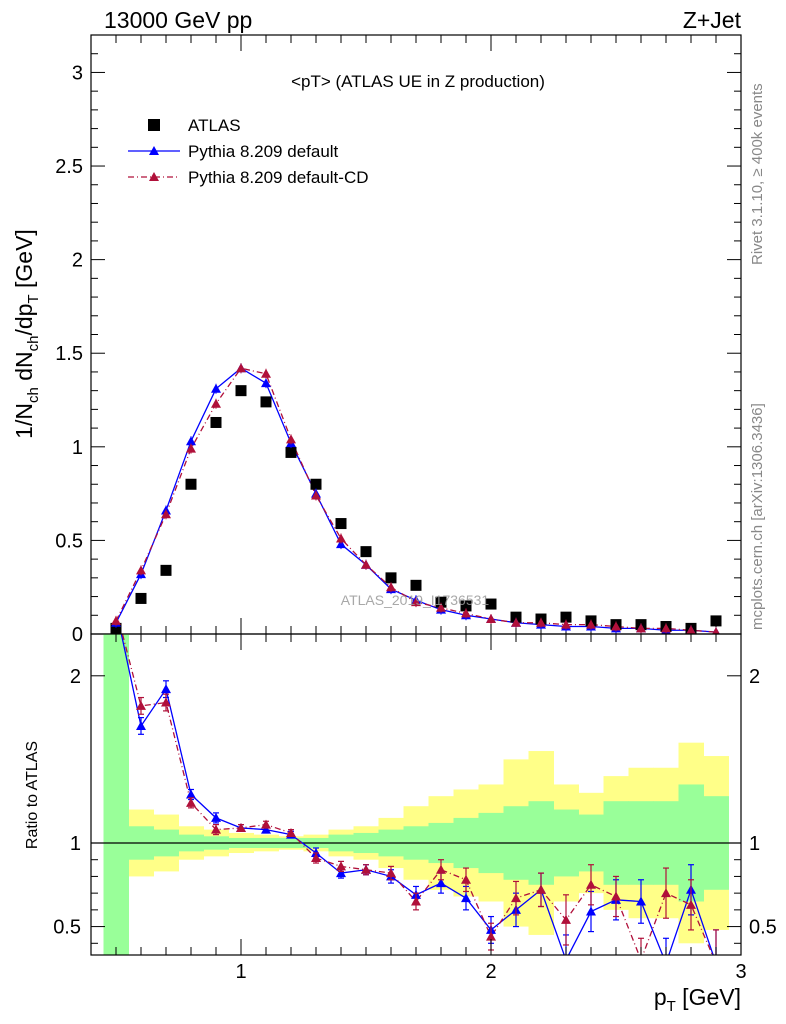 This screenshot has height=1024, width=786. Describe the element at coordinates (32, 795) in the screenshot. I see `ratio-y-axis-label: Ratio to ATLAS` at that location.